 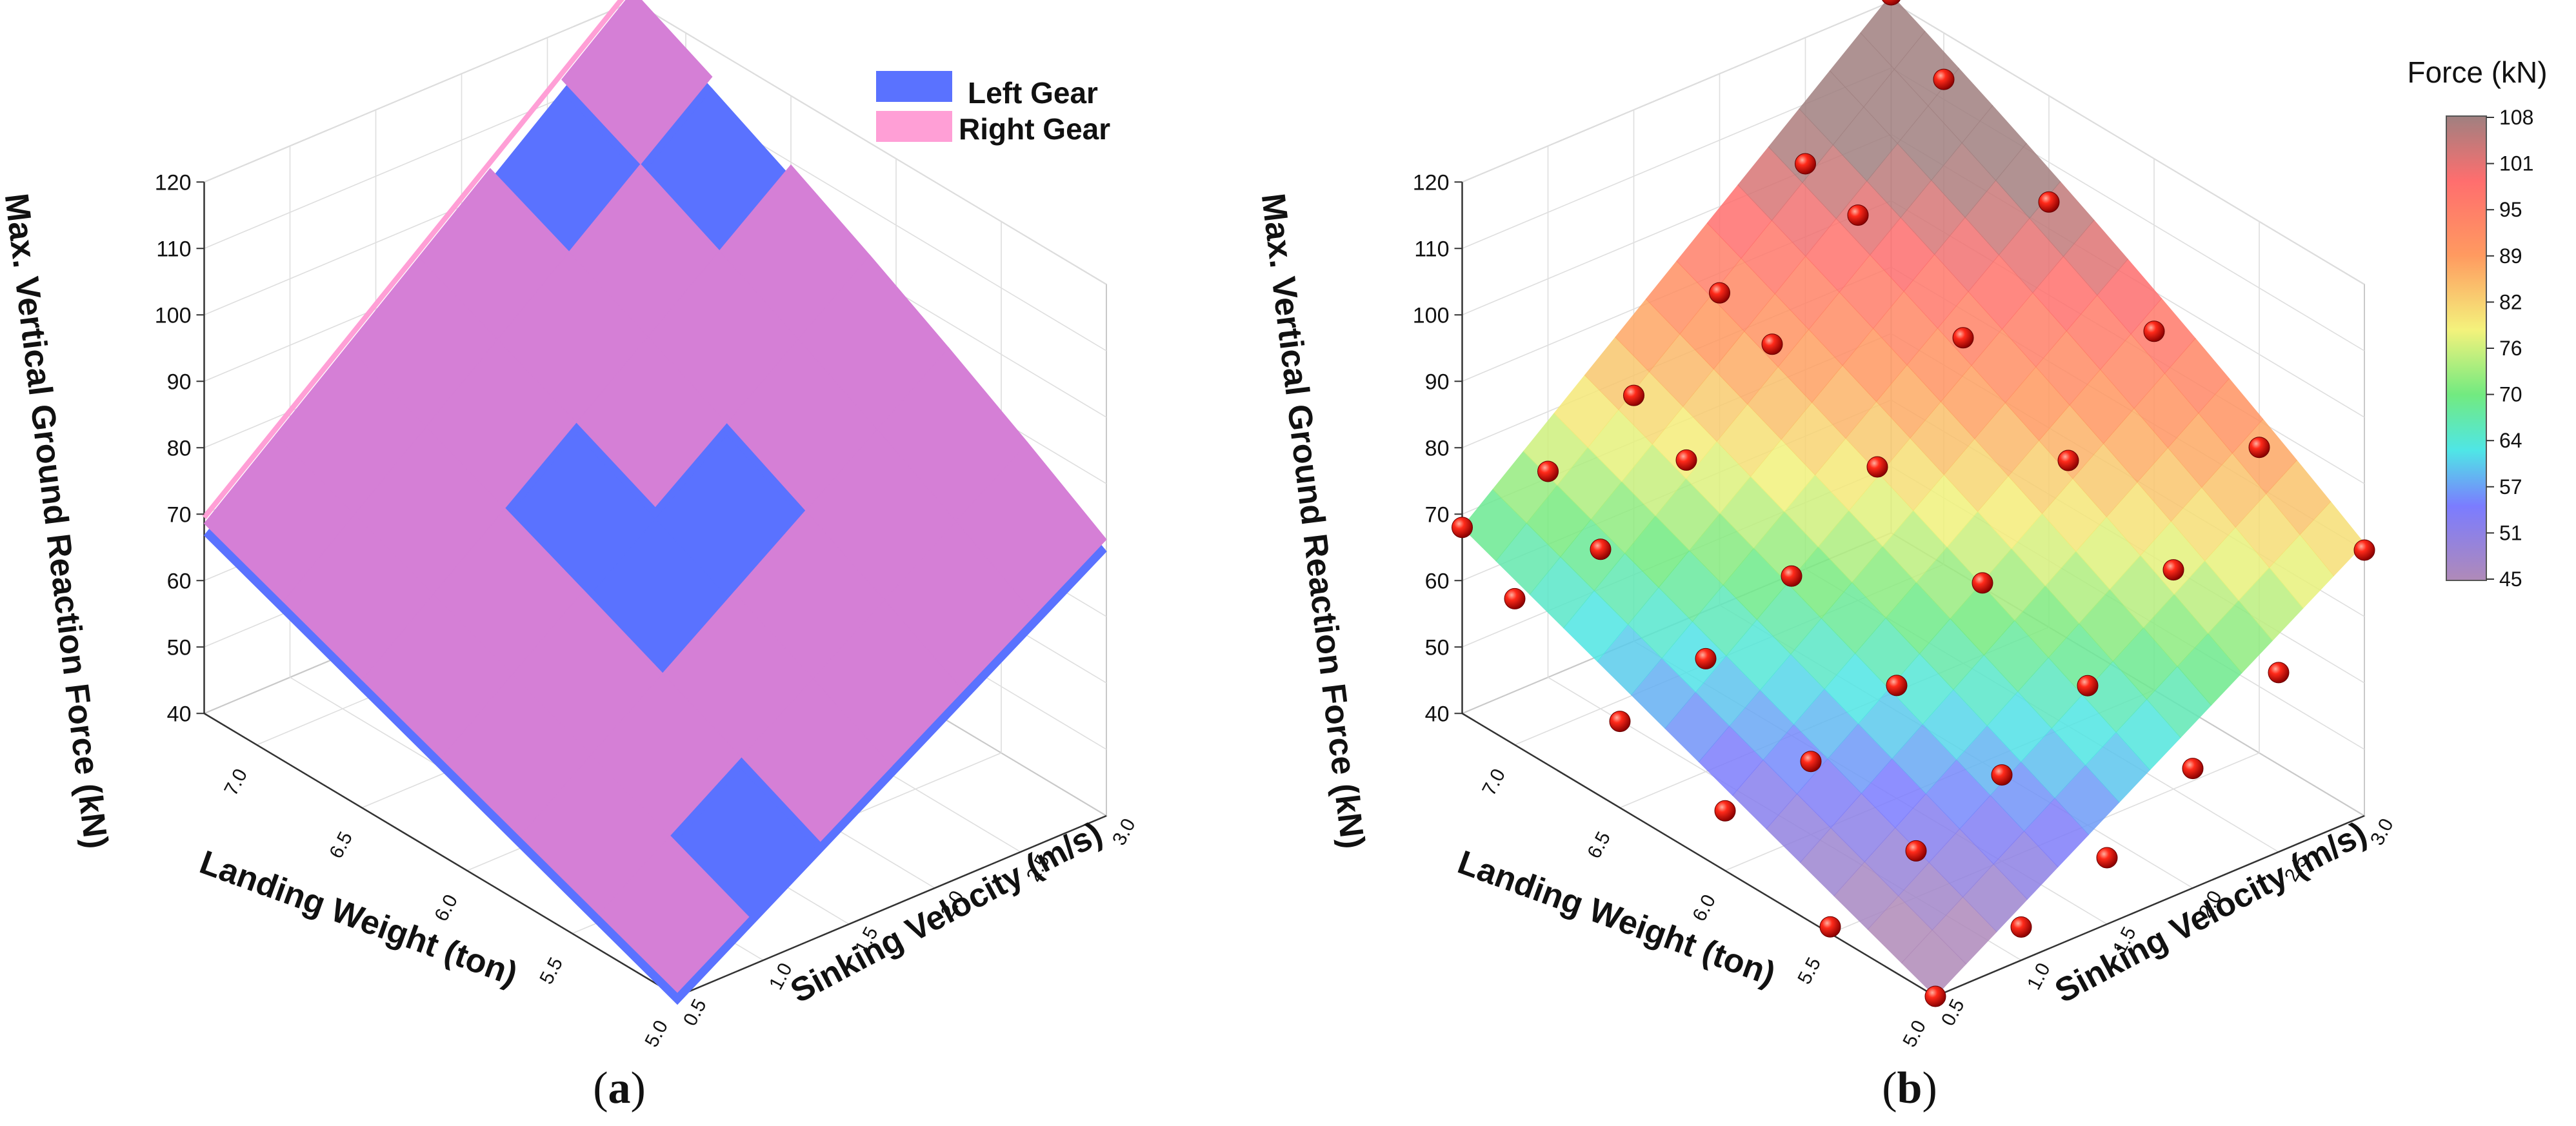 What do you see at coordinates (2516, 164) in the screenshot?
I see `colorbar-tick-label: 101` at bounding box center [2516, 164].